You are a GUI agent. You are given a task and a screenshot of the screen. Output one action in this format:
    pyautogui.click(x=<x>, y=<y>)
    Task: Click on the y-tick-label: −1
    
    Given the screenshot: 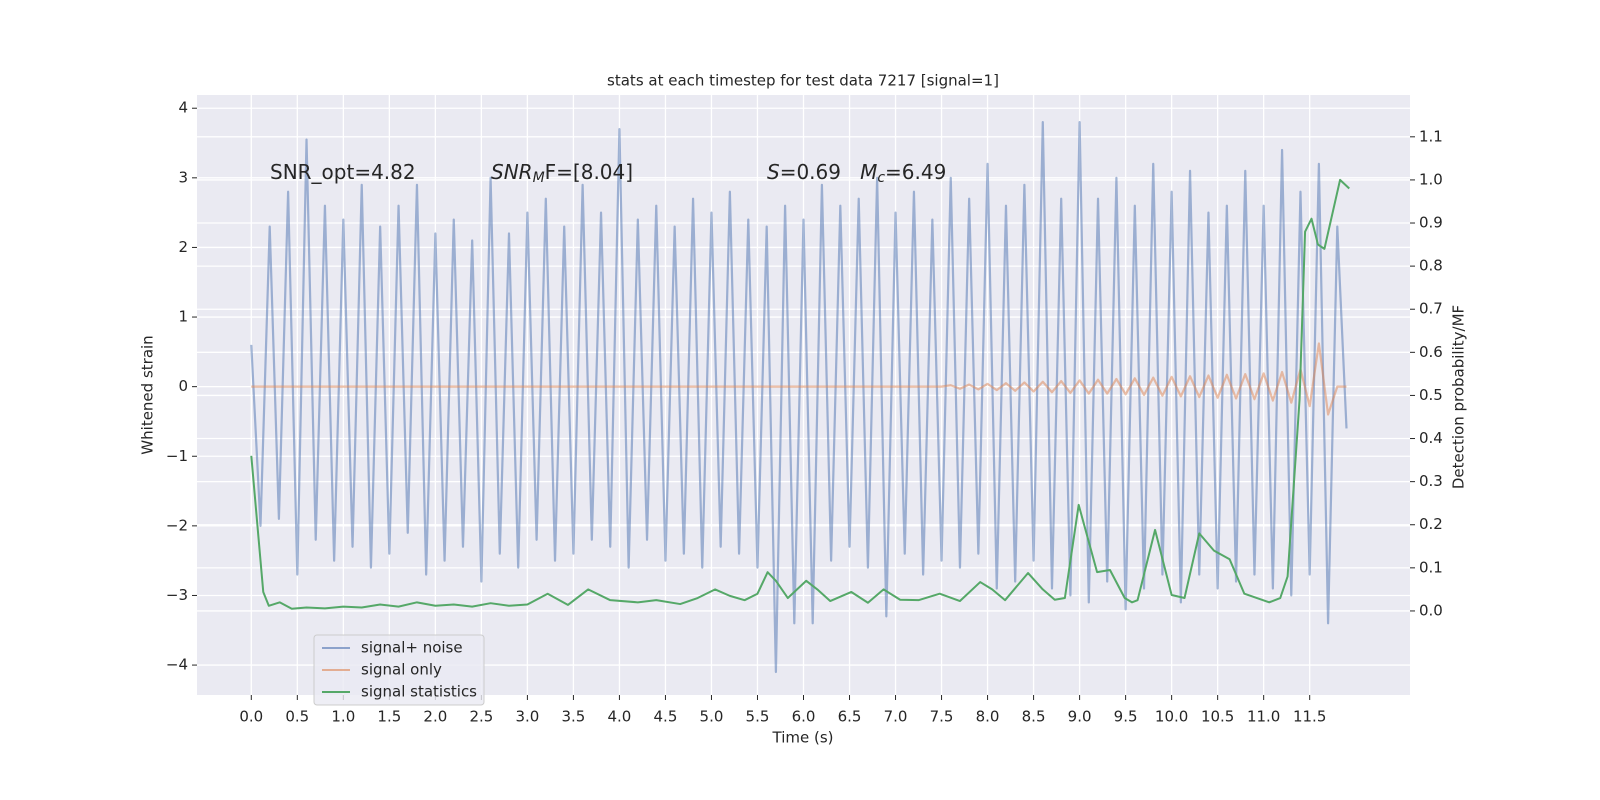 What is the action you would take?
    pyautogui.click(x=177, y=456)
    